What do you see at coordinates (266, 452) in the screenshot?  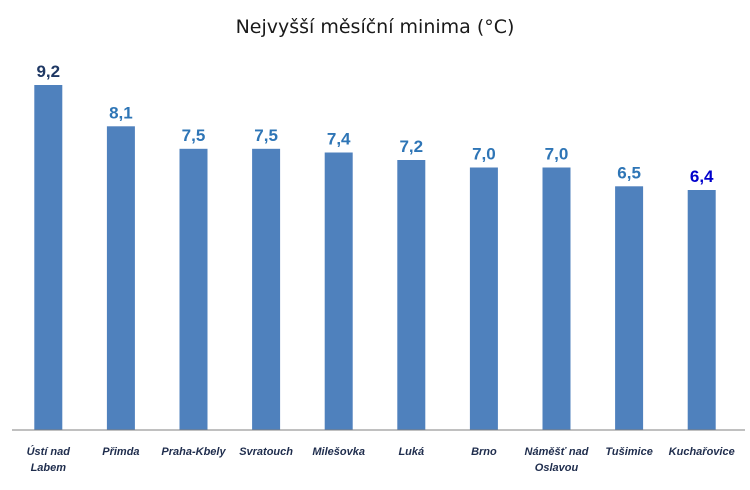 I see `category-label-3: Svratouch` at bounding box center [266, 452].